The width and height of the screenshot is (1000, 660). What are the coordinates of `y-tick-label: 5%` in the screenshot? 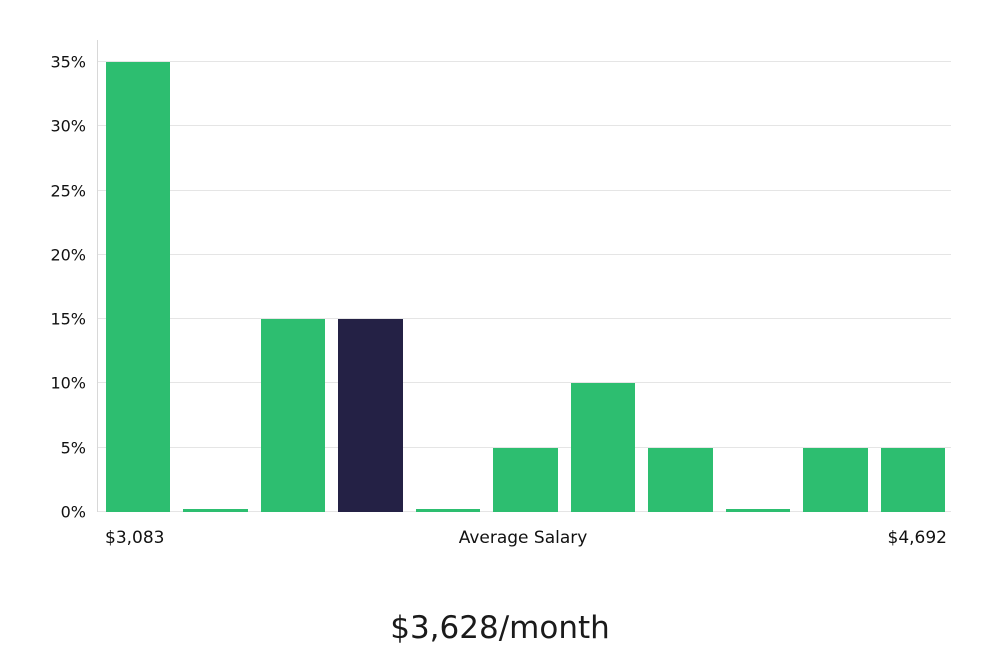 It's located at (73, 448).